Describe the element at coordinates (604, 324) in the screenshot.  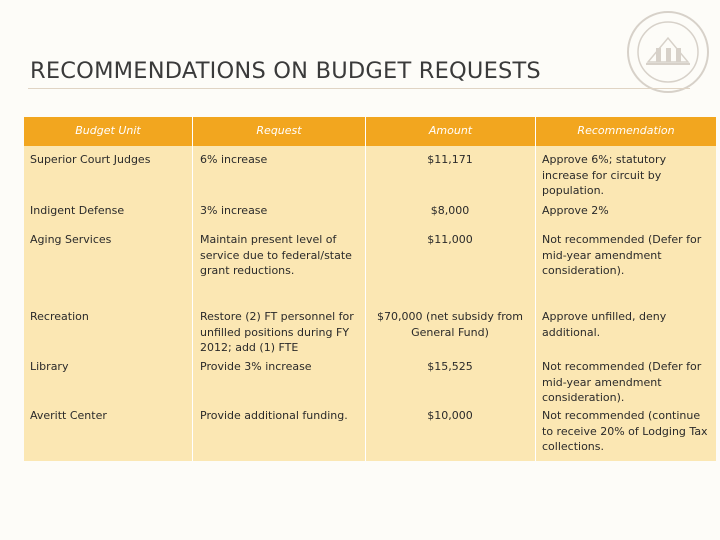
I see `table-cell-recommendation: Approve unfilled, deny additional.` at that location.